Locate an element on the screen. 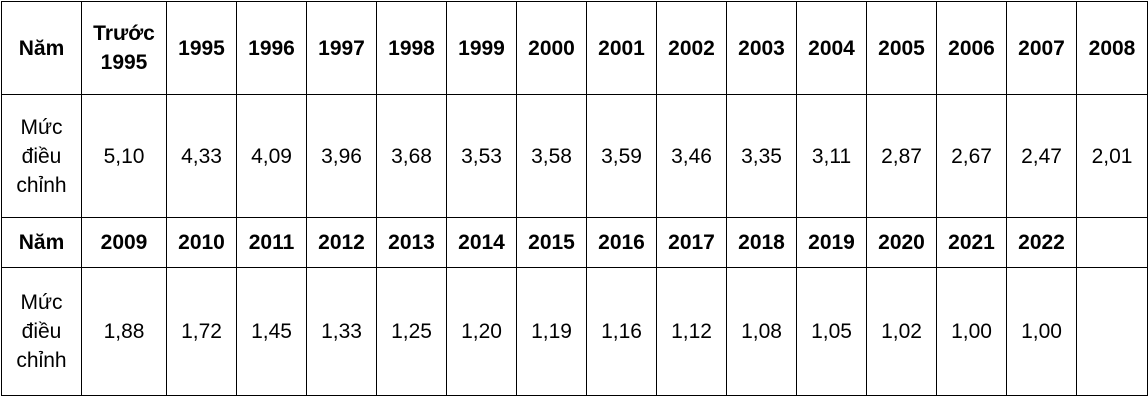 The height and width of the screenshot is (401, 1148). year-cell: Trước 1995 is located at coordinates (124, 48).